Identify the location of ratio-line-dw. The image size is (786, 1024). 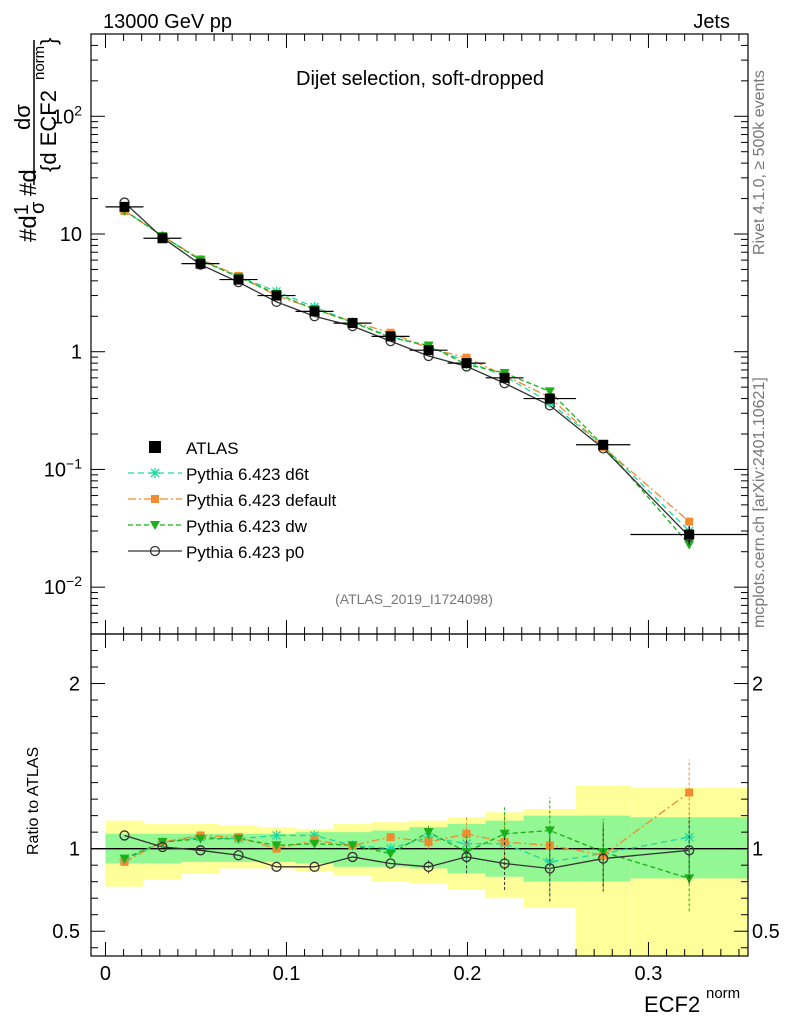
(407, 854).